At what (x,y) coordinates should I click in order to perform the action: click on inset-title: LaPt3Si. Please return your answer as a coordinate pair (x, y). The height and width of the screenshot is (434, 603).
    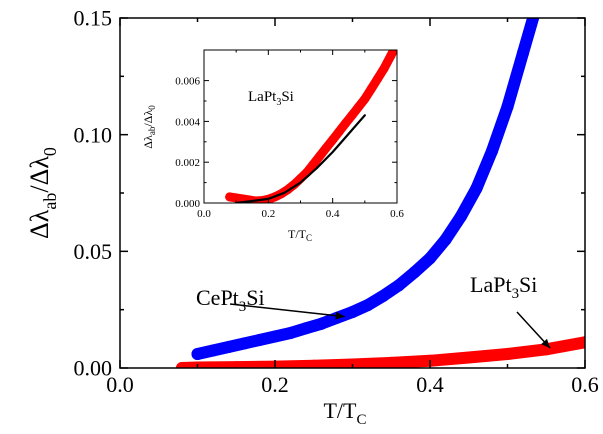
    Looking at the image, I should click on (271, 98).